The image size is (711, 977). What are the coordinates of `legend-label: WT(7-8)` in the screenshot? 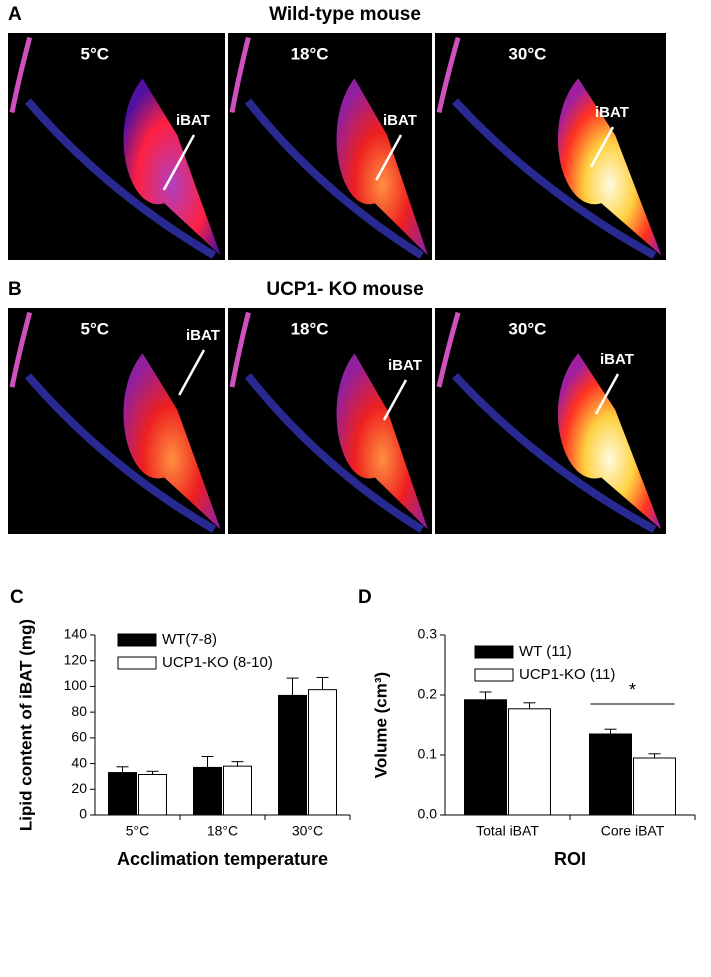 It's located at (189, 639).